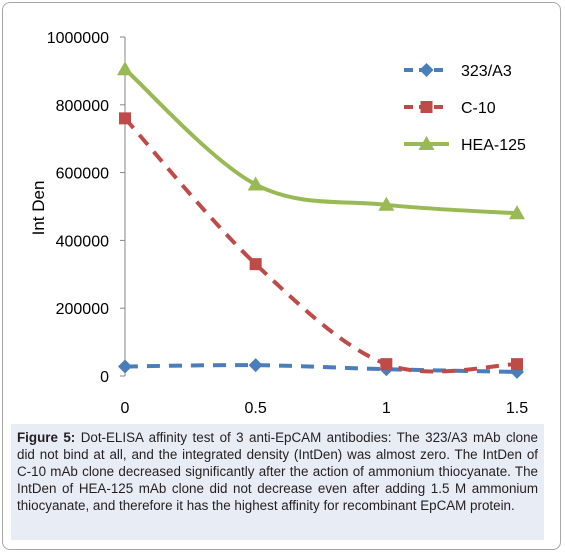 Image resolution: width=565 pixels, height=554 pixels. I want to click on chart-legend: 323/A3 C-10 HEA-125, so click(465, 108).